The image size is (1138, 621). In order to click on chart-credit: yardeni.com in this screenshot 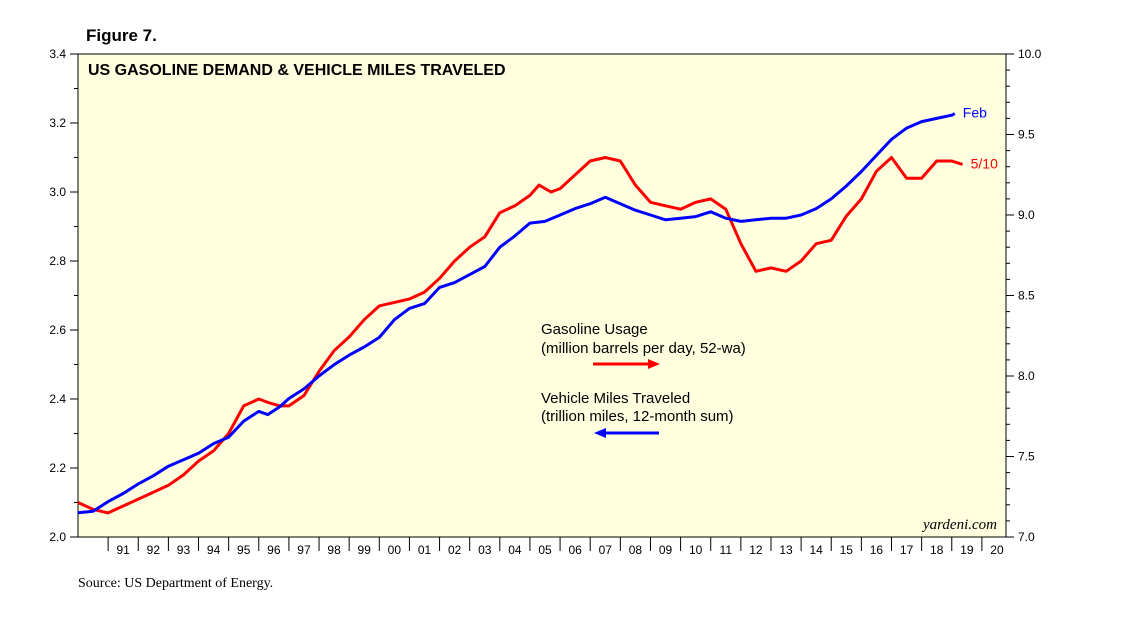, I will do `click(959, 525)`.